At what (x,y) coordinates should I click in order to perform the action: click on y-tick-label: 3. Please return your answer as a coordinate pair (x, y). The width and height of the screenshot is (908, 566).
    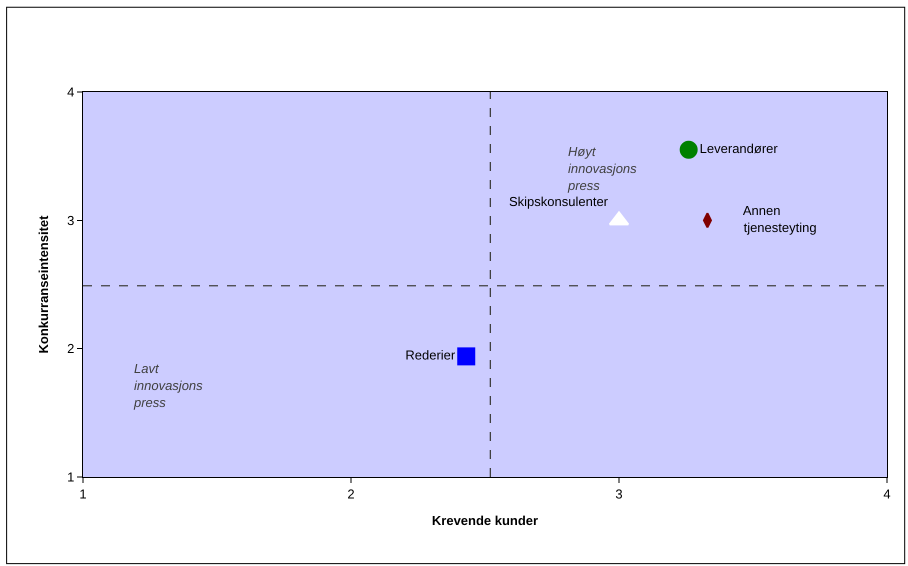
    Looking at the image, I should click on (70, 220).